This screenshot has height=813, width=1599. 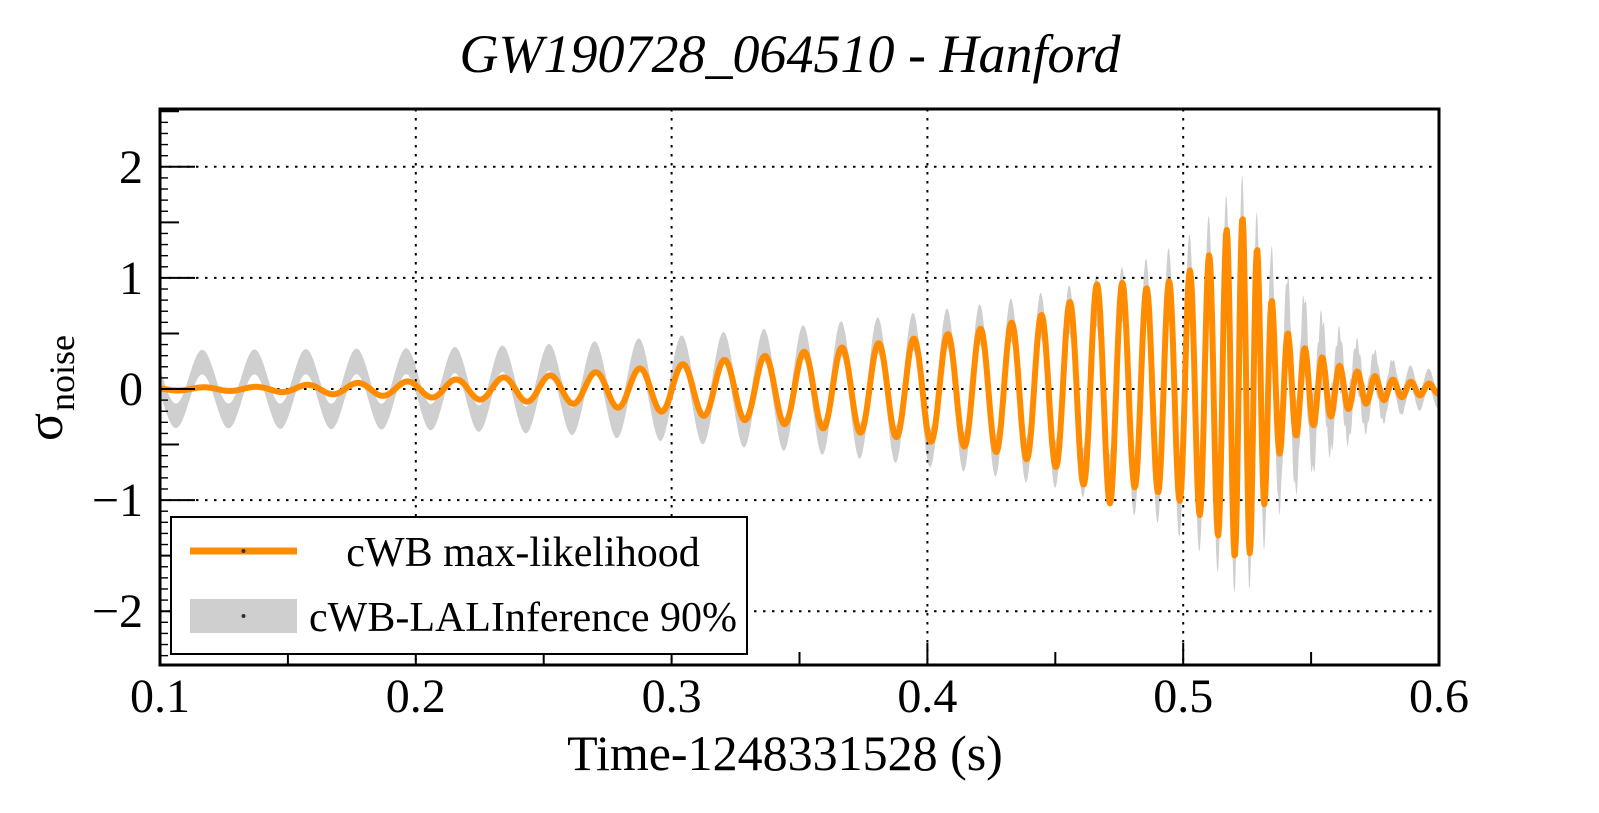 I want to click on x-tick-label: 0.5, so click(x=1183, y=696).